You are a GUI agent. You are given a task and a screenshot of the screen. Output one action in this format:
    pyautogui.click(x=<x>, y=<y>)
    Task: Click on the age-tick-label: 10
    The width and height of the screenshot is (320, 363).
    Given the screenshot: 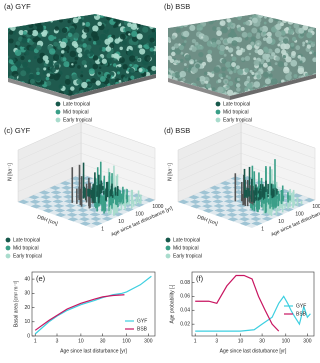 What is the action you would take?
    pyautogui.click(x=281, y=222)
    